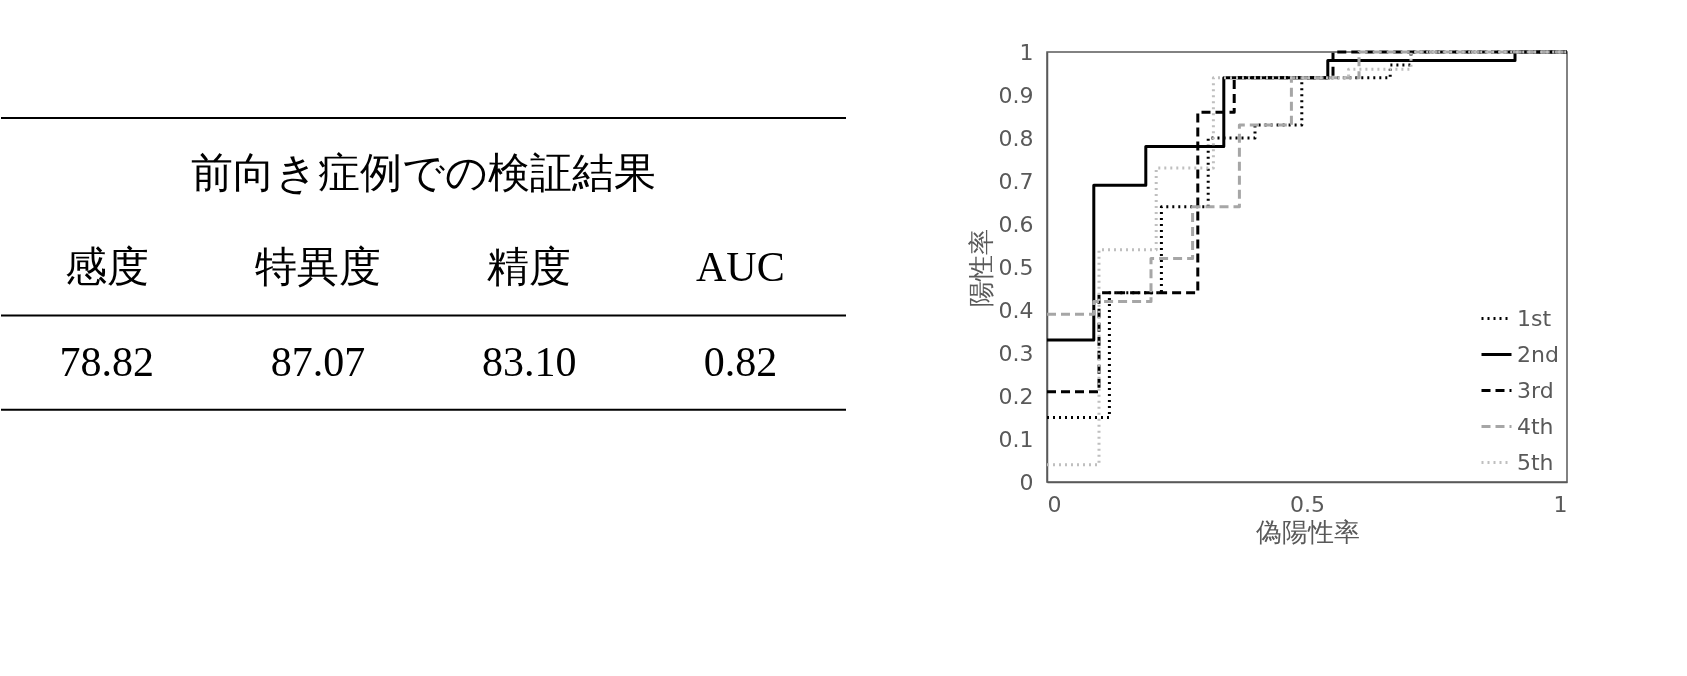 This screenshot has height=676, width=1687. What do you see at coordinates (423, 173) in the screenshot?
I see `text: 前向き症例での検証結果` at bounding box center [423, 173].